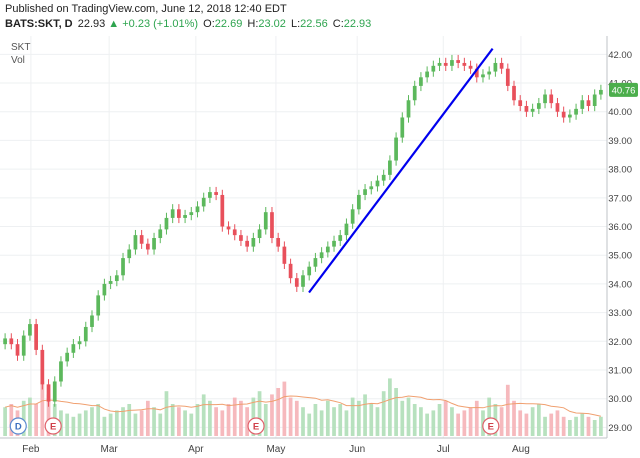 The height and width of the screenshot is (458, 640). What do you see at coordinates (31, 449) in the screenshot?
I see `time-tick-label: Feb` at bounding box center [31, 449].